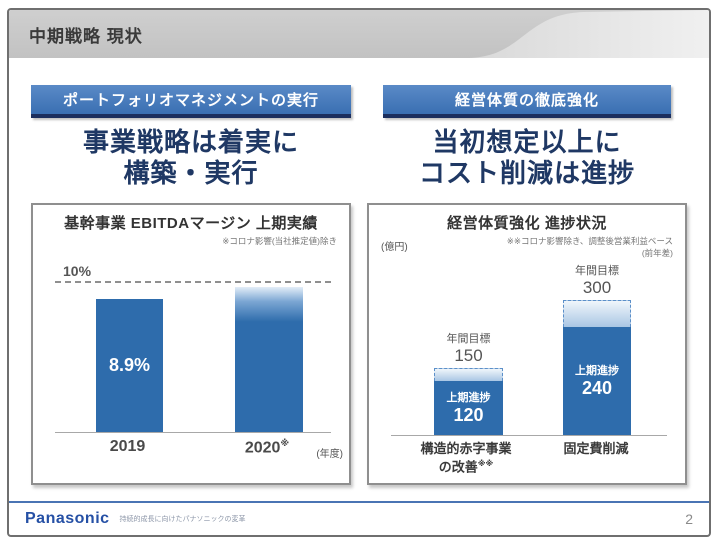 The height and width of the screenshot is (541, 718). I want to click on right-chart-notes: (億円) ※※コロナ影響除き、調整後営業利益ベース (前年差), so click(527, 247).